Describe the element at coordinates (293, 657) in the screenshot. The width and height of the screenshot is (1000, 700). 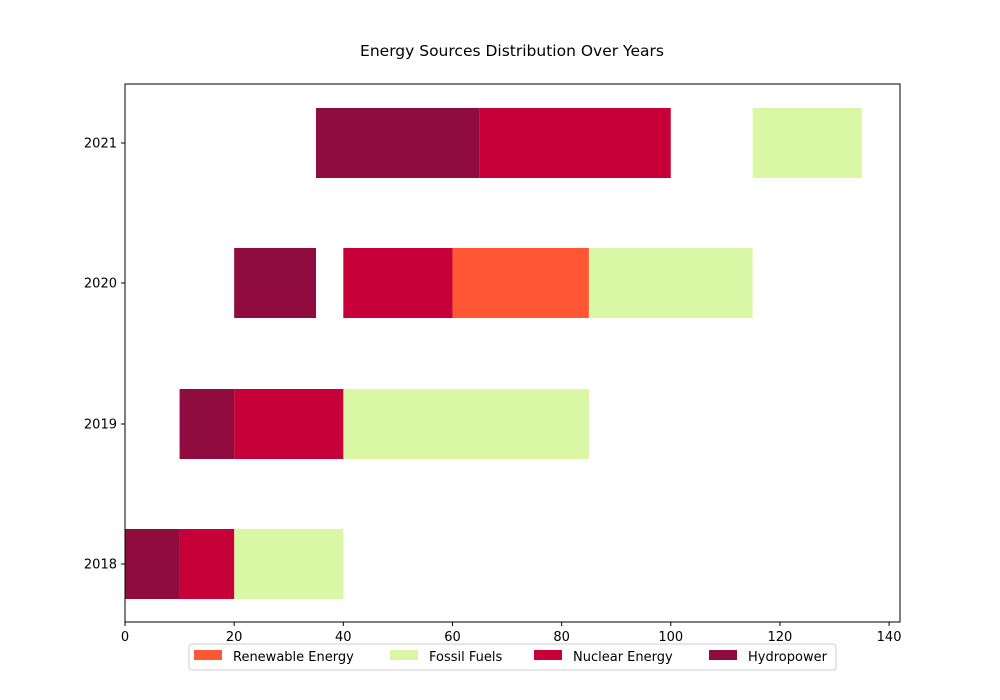
I see `legend-label: Renewable Energy` at that location.